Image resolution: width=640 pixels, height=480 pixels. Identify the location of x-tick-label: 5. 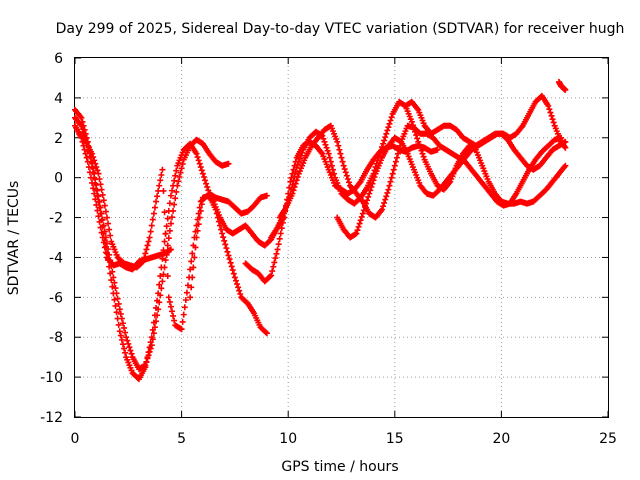
(181, 439).